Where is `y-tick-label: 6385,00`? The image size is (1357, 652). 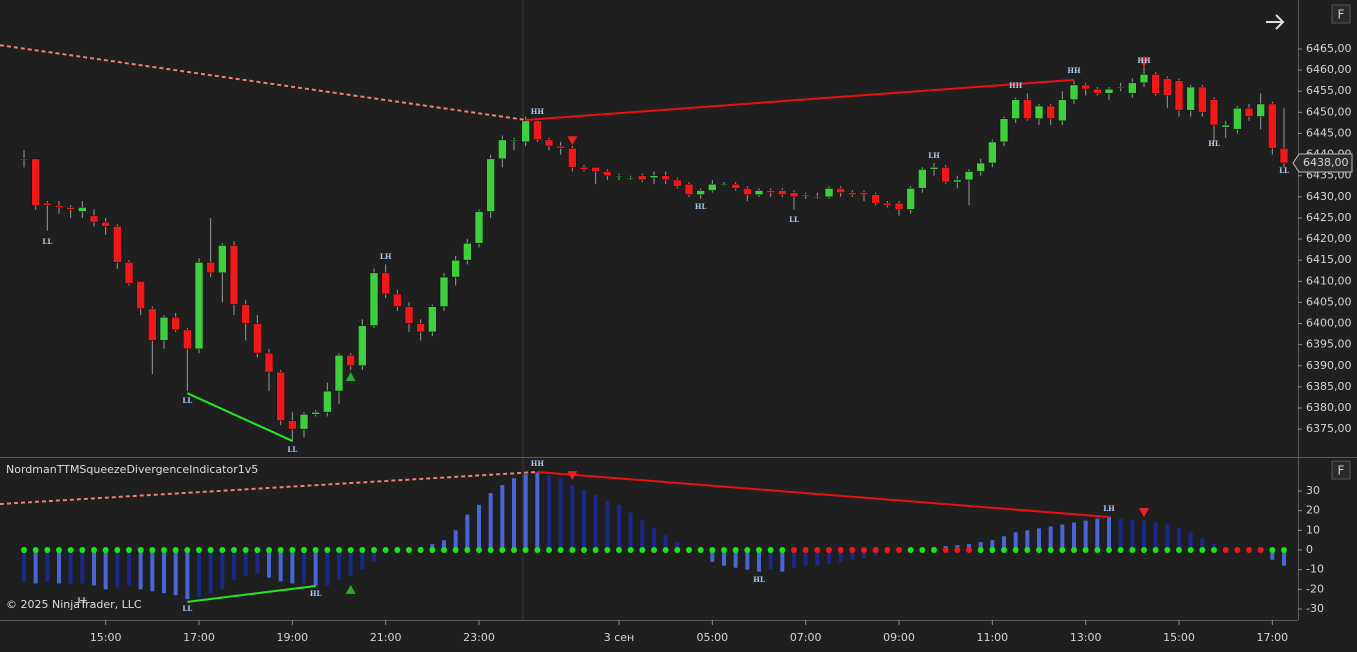 y-tick-label: 6385,00 is located at coordinates (1329, 386).